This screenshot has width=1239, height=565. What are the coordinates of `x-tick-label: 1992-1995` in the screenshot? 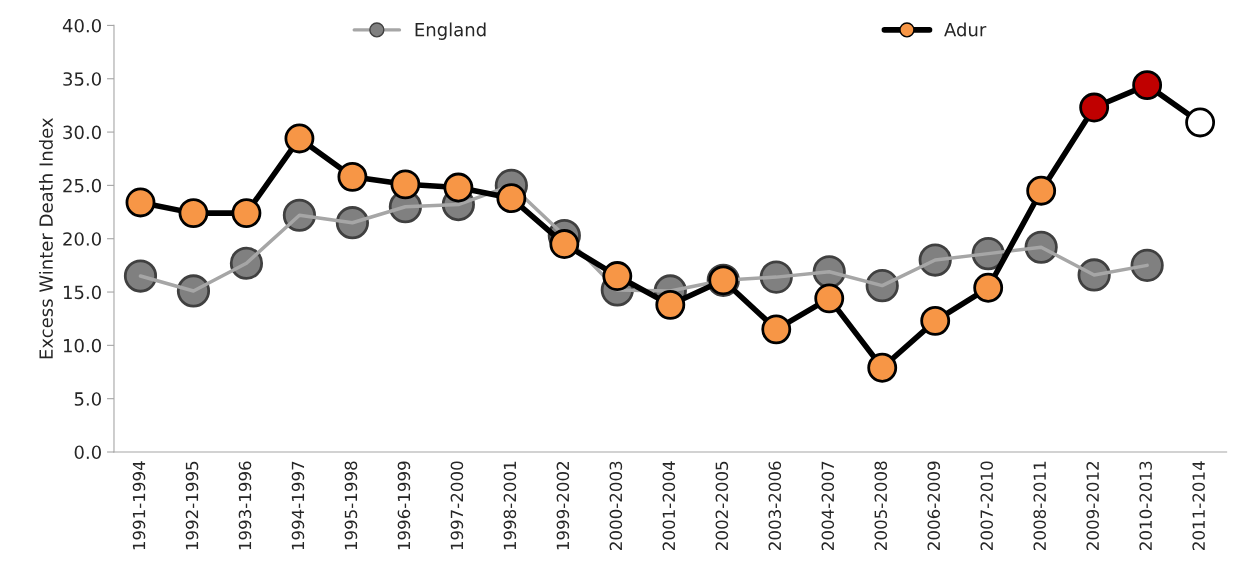 It's located at (192, 505).